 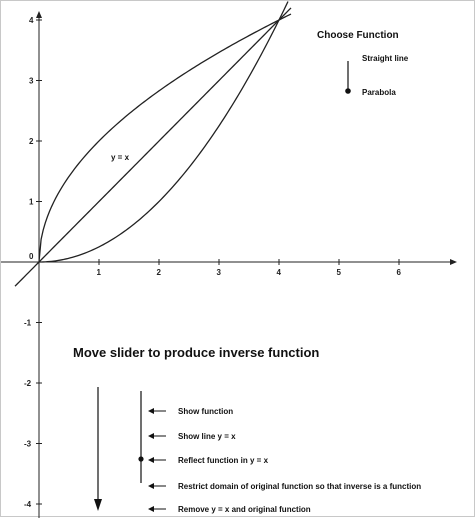 I want to click on x-tick-label: 4, so click(x=279, y=272).